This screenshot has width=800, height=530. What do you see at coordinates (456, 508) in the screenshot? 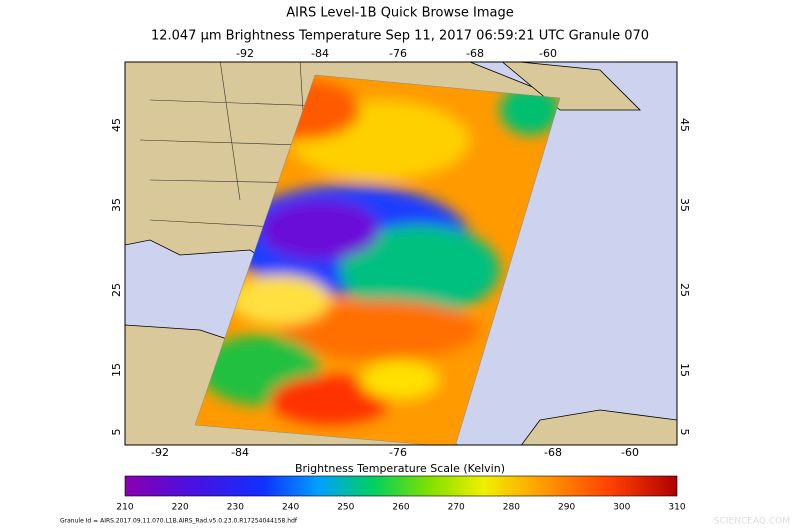
I see `colorbar-tick-label: 270` at bounding box center [456, 508].